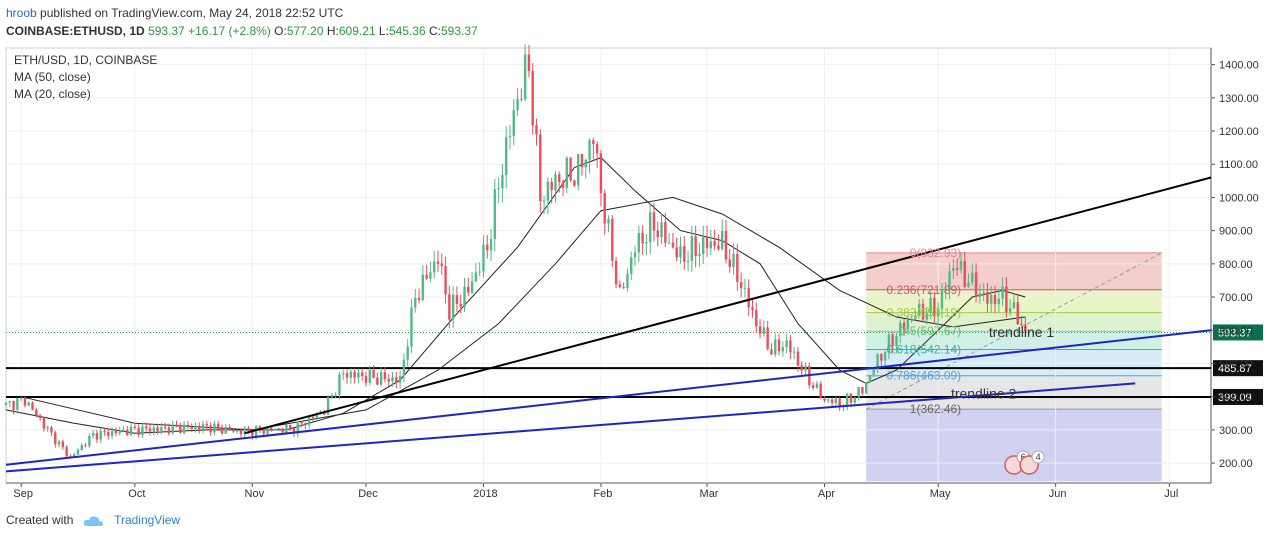 The image size is (1271, 539). What do you see at coordinates (147, 520) in the screenshot?
I see `tradingview-link: TradingView` at bounding box center [147, 520].